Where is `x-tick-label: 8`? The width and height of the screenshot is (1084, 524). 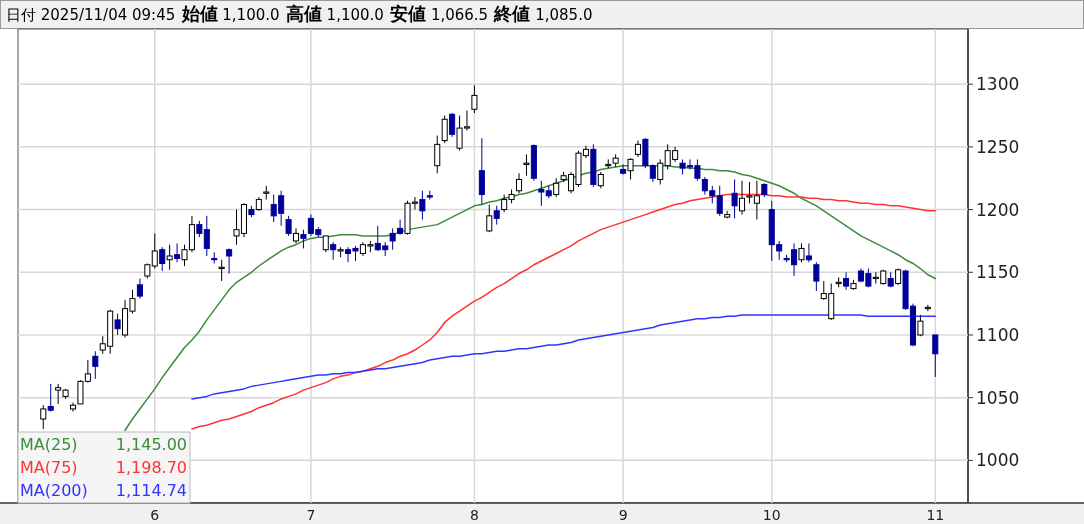
x-tick-label: 8 is located at coordinates (474, 515).